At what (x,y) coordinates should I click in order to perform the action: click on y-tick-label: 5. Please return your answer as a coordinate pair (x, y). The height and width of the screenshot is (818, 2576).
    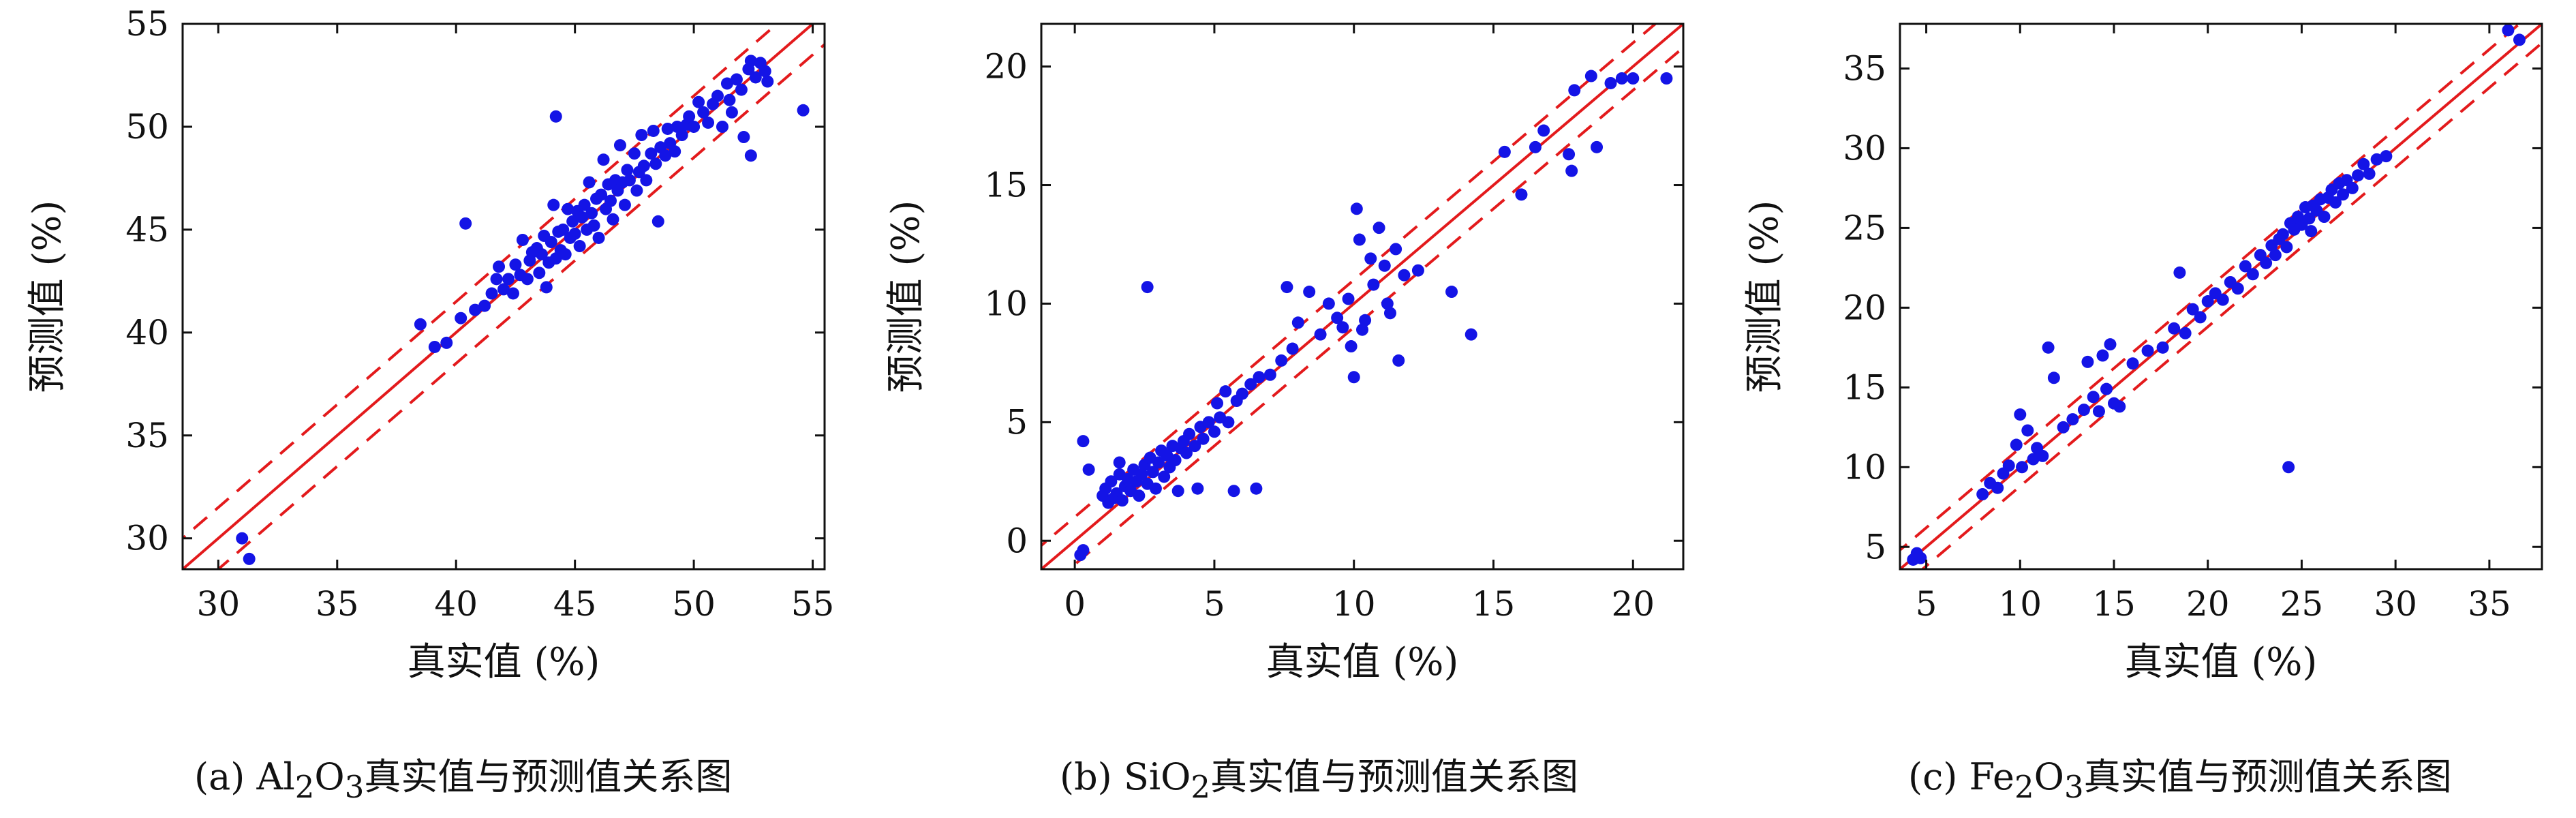
    Looking at the image, I should click on (1017, 422).